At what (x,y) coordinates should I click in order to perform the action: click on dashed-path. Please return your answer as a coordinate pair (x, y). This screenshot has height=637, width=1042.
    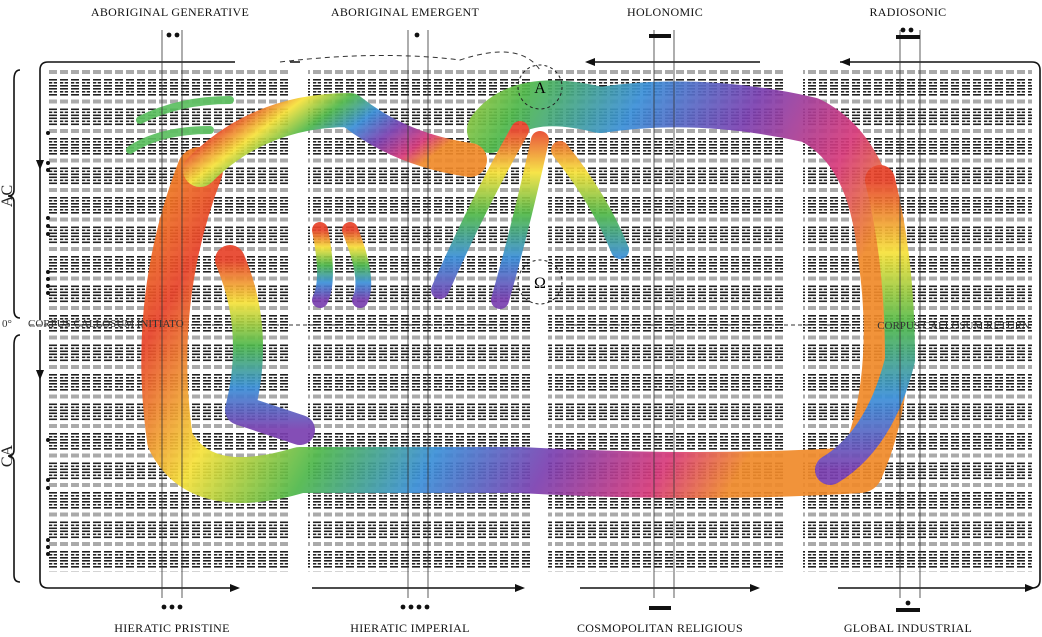
    Looking at the image, I should click on (410, 61).